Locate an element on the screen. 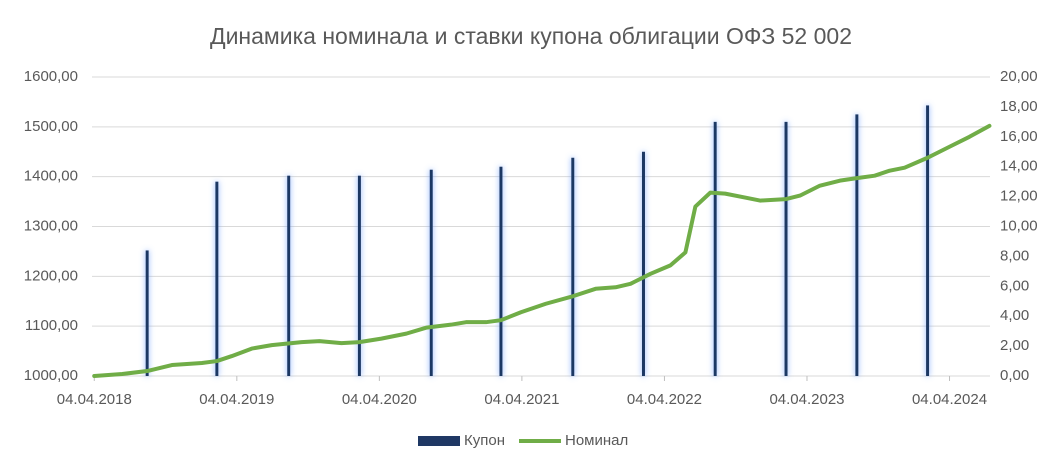 This screenshot has height=472, width=1063. y-tick-label: 1300,00 is located at coordinates (51, 225).